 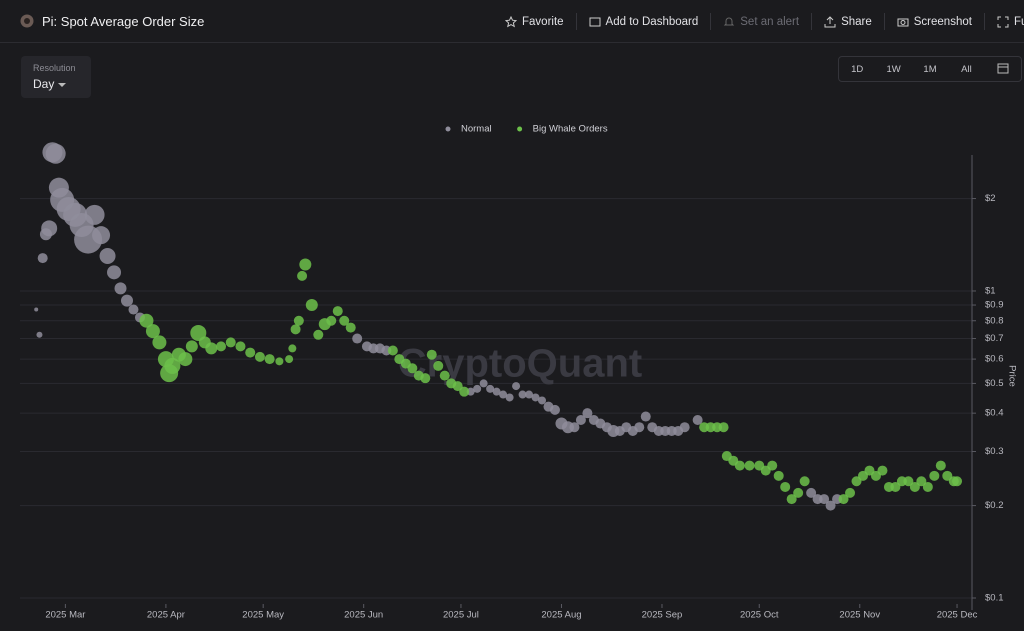 I want to click on y-tick-label: $0.4, so click(x=994, y=413).